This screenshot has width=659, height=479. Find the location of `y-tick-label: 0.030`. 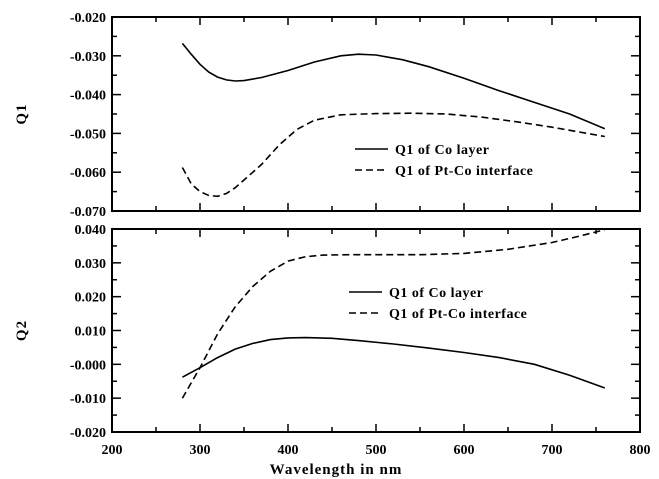

y-tick-label: 0.030 is located at coordinates (91, 264).